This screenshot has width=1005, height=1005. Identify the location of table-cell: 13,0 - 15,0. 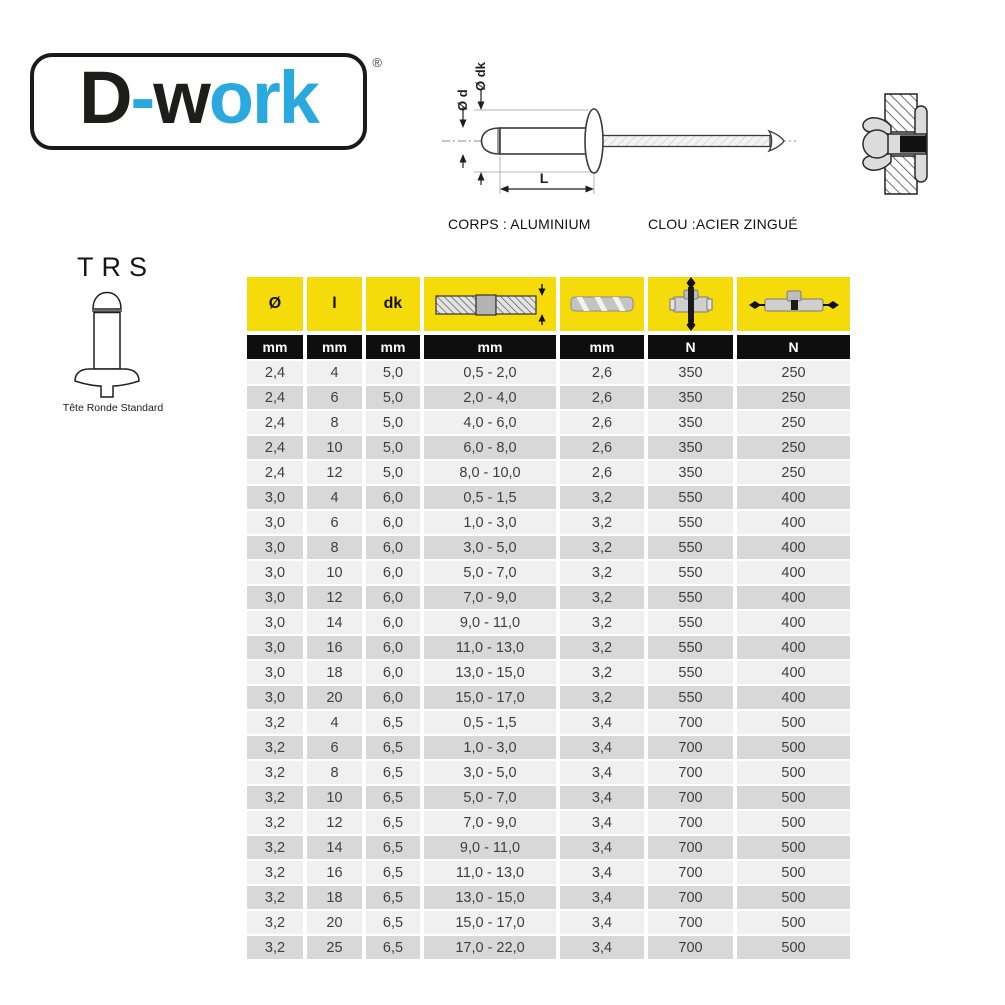
(491, 673).